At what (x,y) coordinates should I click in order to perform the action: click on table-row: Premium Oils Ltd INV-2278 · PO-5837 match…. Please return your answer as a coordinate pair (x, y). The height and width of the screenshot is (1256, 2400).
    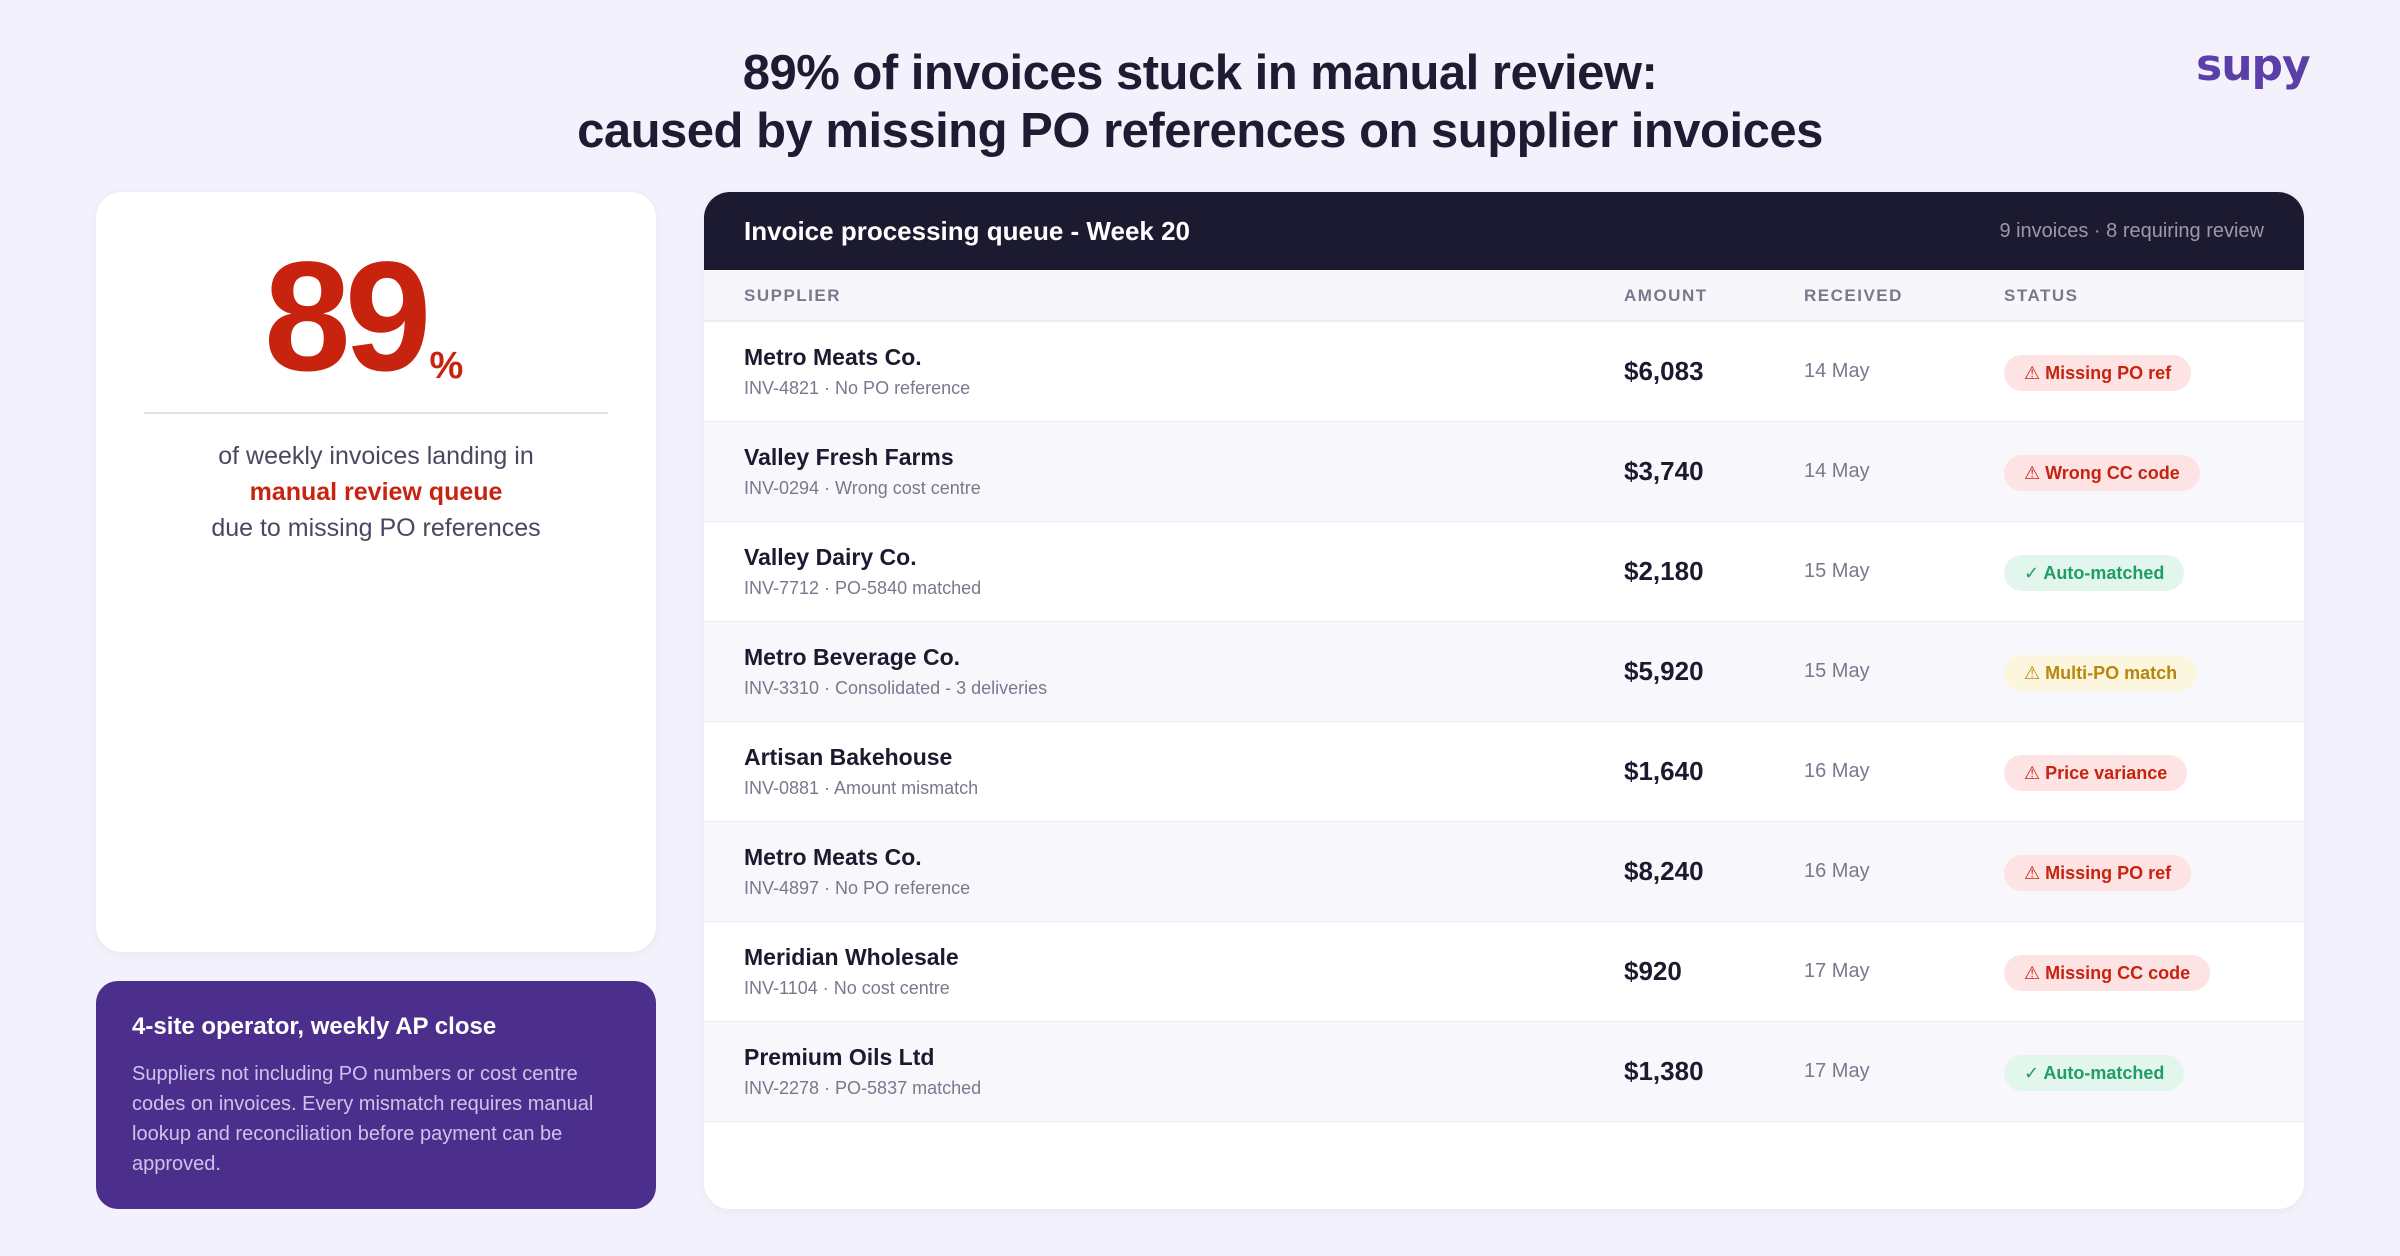
    Looking at the image, I should click on (1504, 1072).